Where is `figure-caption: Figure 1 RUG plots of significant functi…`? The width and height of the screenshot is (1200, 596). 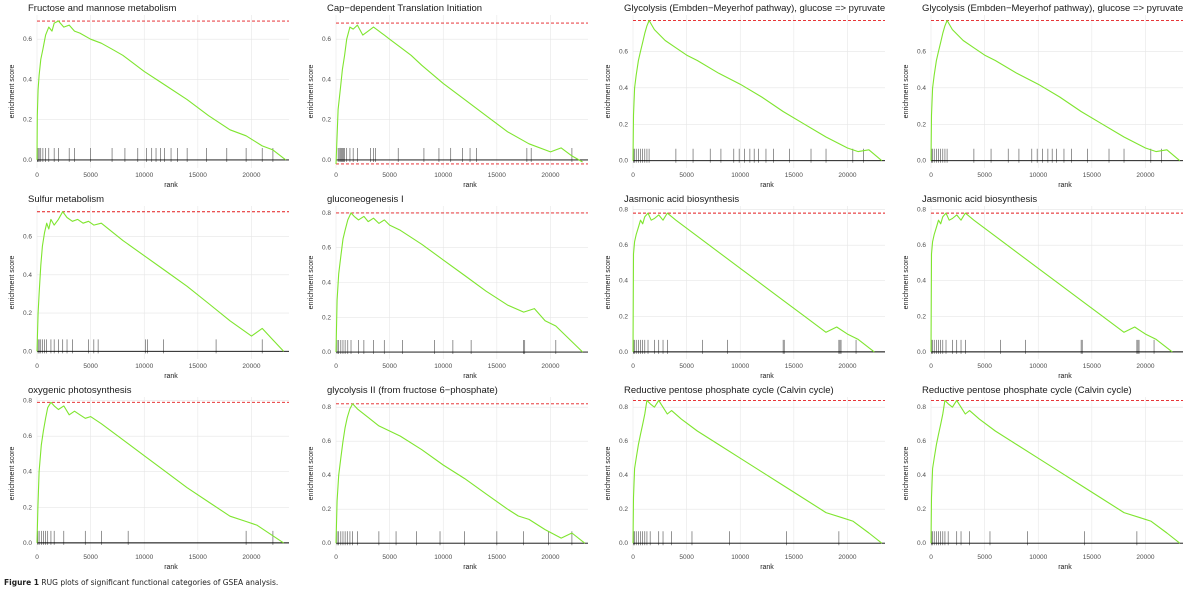 figure-caption: Figure 1 RUG plots of significant functi… is located at coordinates (141, 582).